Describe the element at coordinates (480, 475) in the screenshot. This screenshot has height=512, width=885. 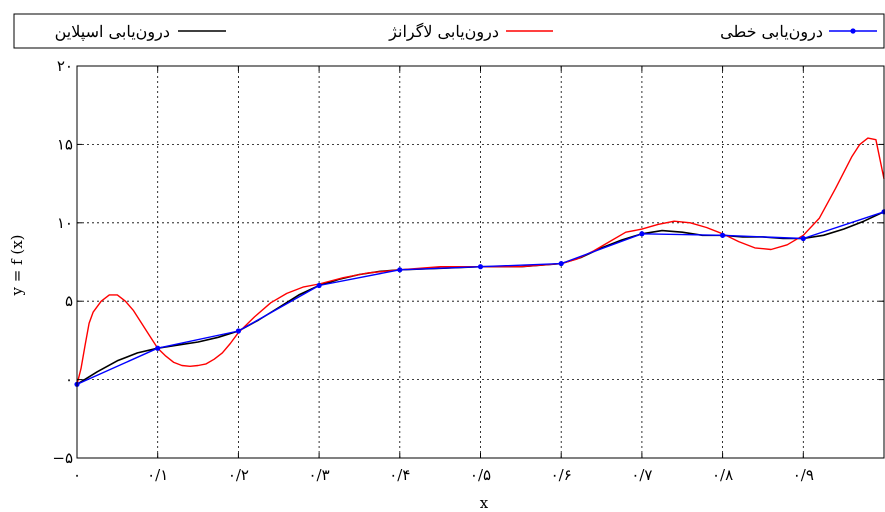
I see `x-tick-label: ۰/۵` at that location.